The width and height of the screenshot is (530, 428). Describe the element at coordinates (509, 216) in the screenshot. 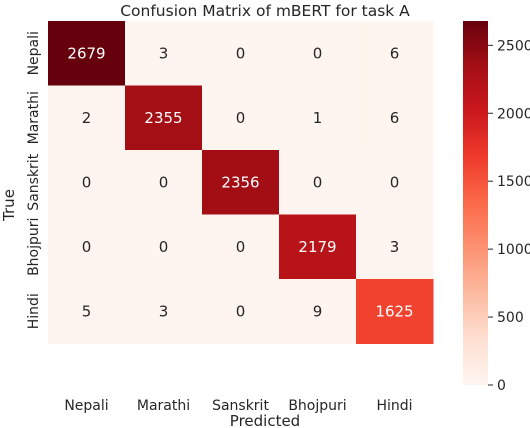

I see `colorbar-ticks: 0 500 1000 1500 2000 2500` at that location.